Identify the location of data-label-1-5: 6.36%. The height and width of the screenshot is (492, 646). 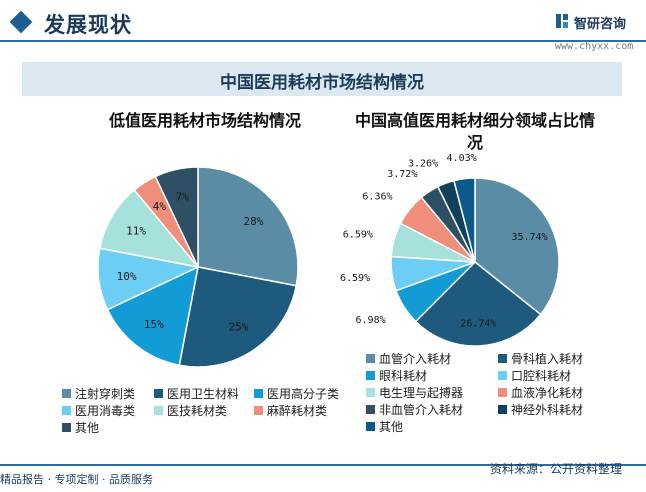
(377, 196).